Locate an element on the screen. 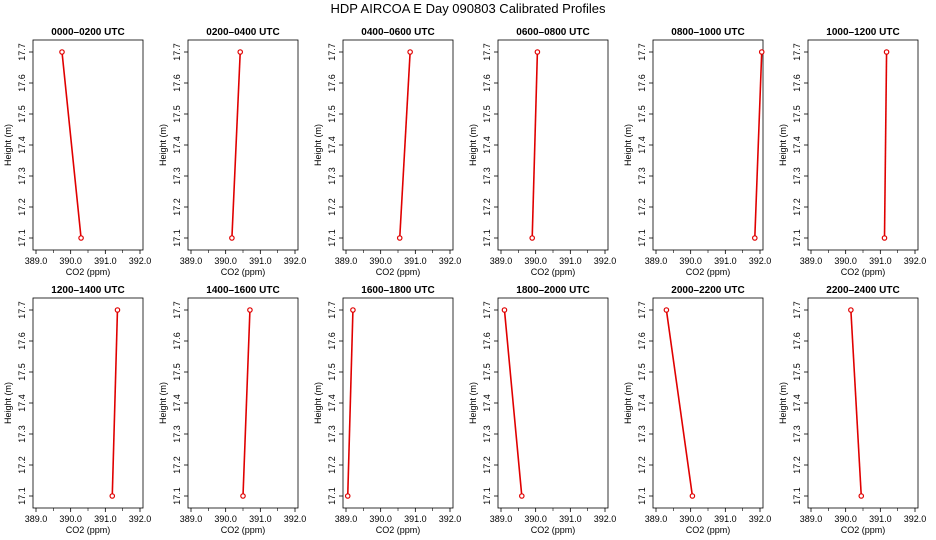  panel-title: 2200–2400 UTC is located at coordinates (862, 290).